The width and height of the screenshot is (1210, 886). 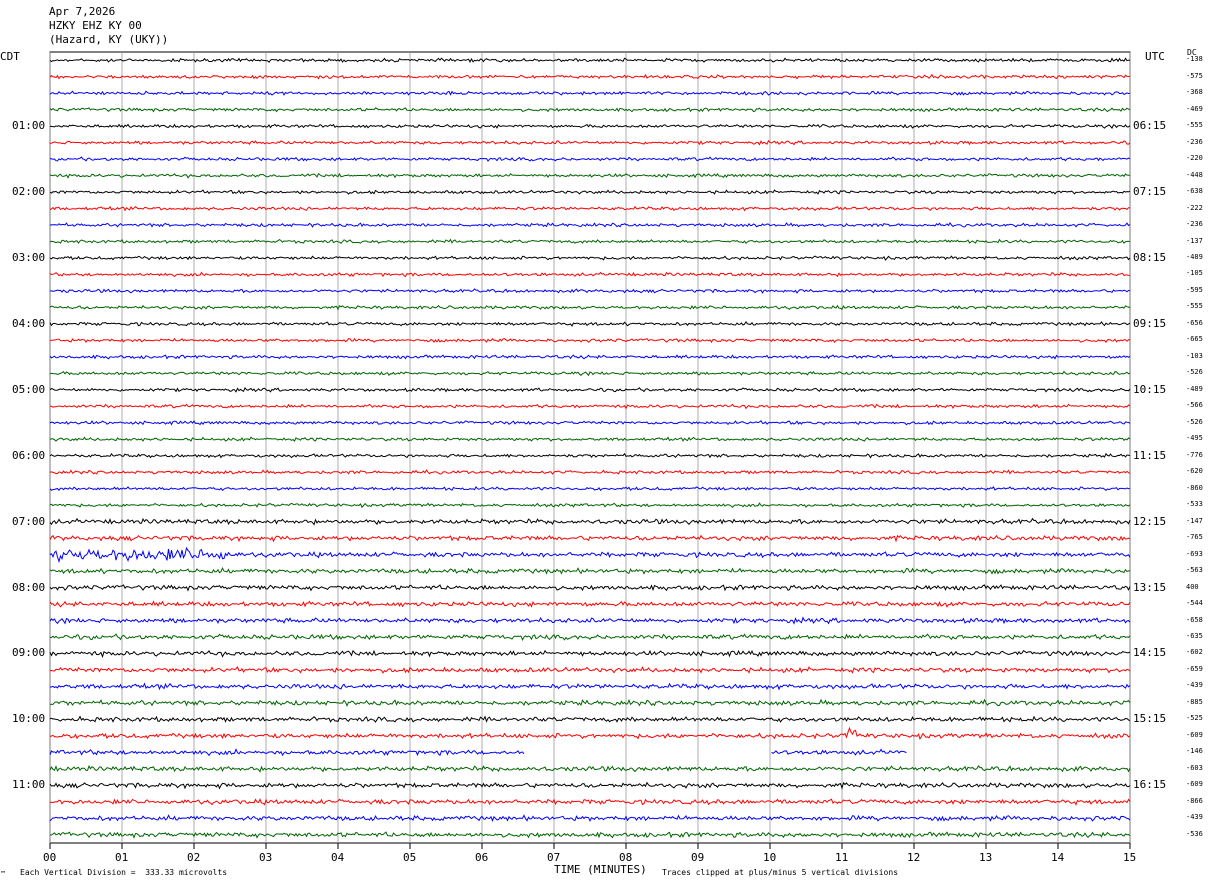 I want to click on right-hour-label: 10:15, so click(x=1150, y=389).